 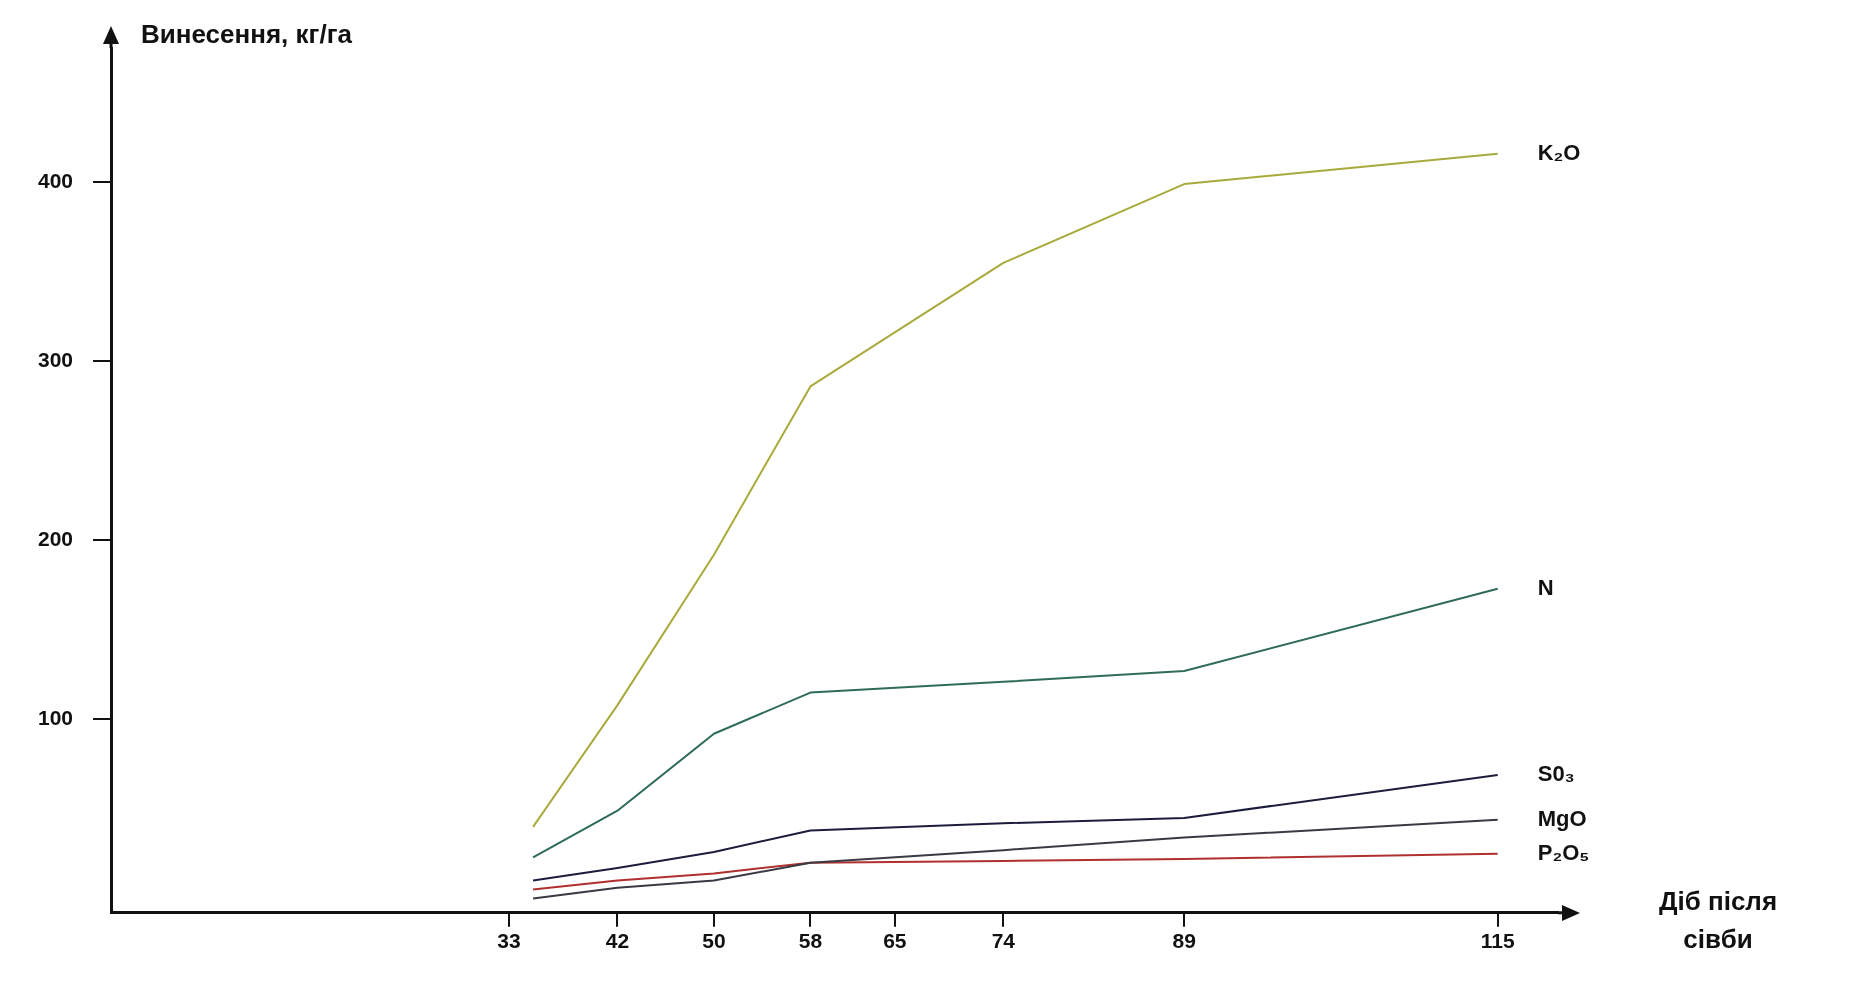 What do you see at coordinates (810, 941) in the screenshot?
I see `x-tick-label: 58` at bounding box center [810, 941].